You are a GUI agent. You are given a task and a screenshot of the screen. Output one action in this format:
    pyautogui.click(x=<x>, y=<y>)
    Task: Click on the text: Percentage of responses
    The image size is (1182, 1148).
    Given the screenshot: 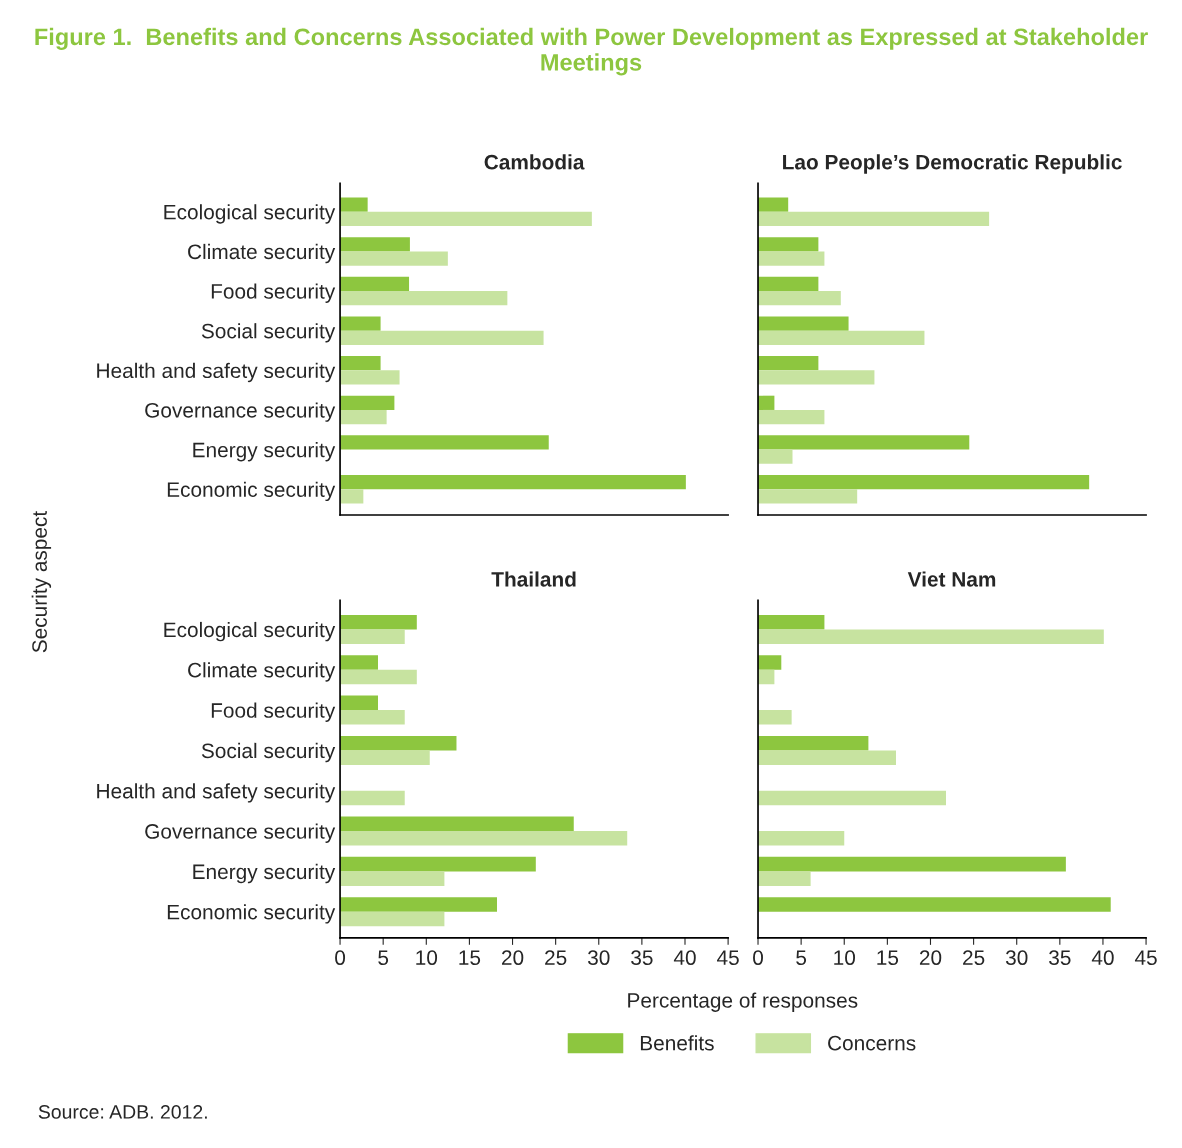 What is the action you would take?
    pyautogui.click(x=743, y=1002)
    